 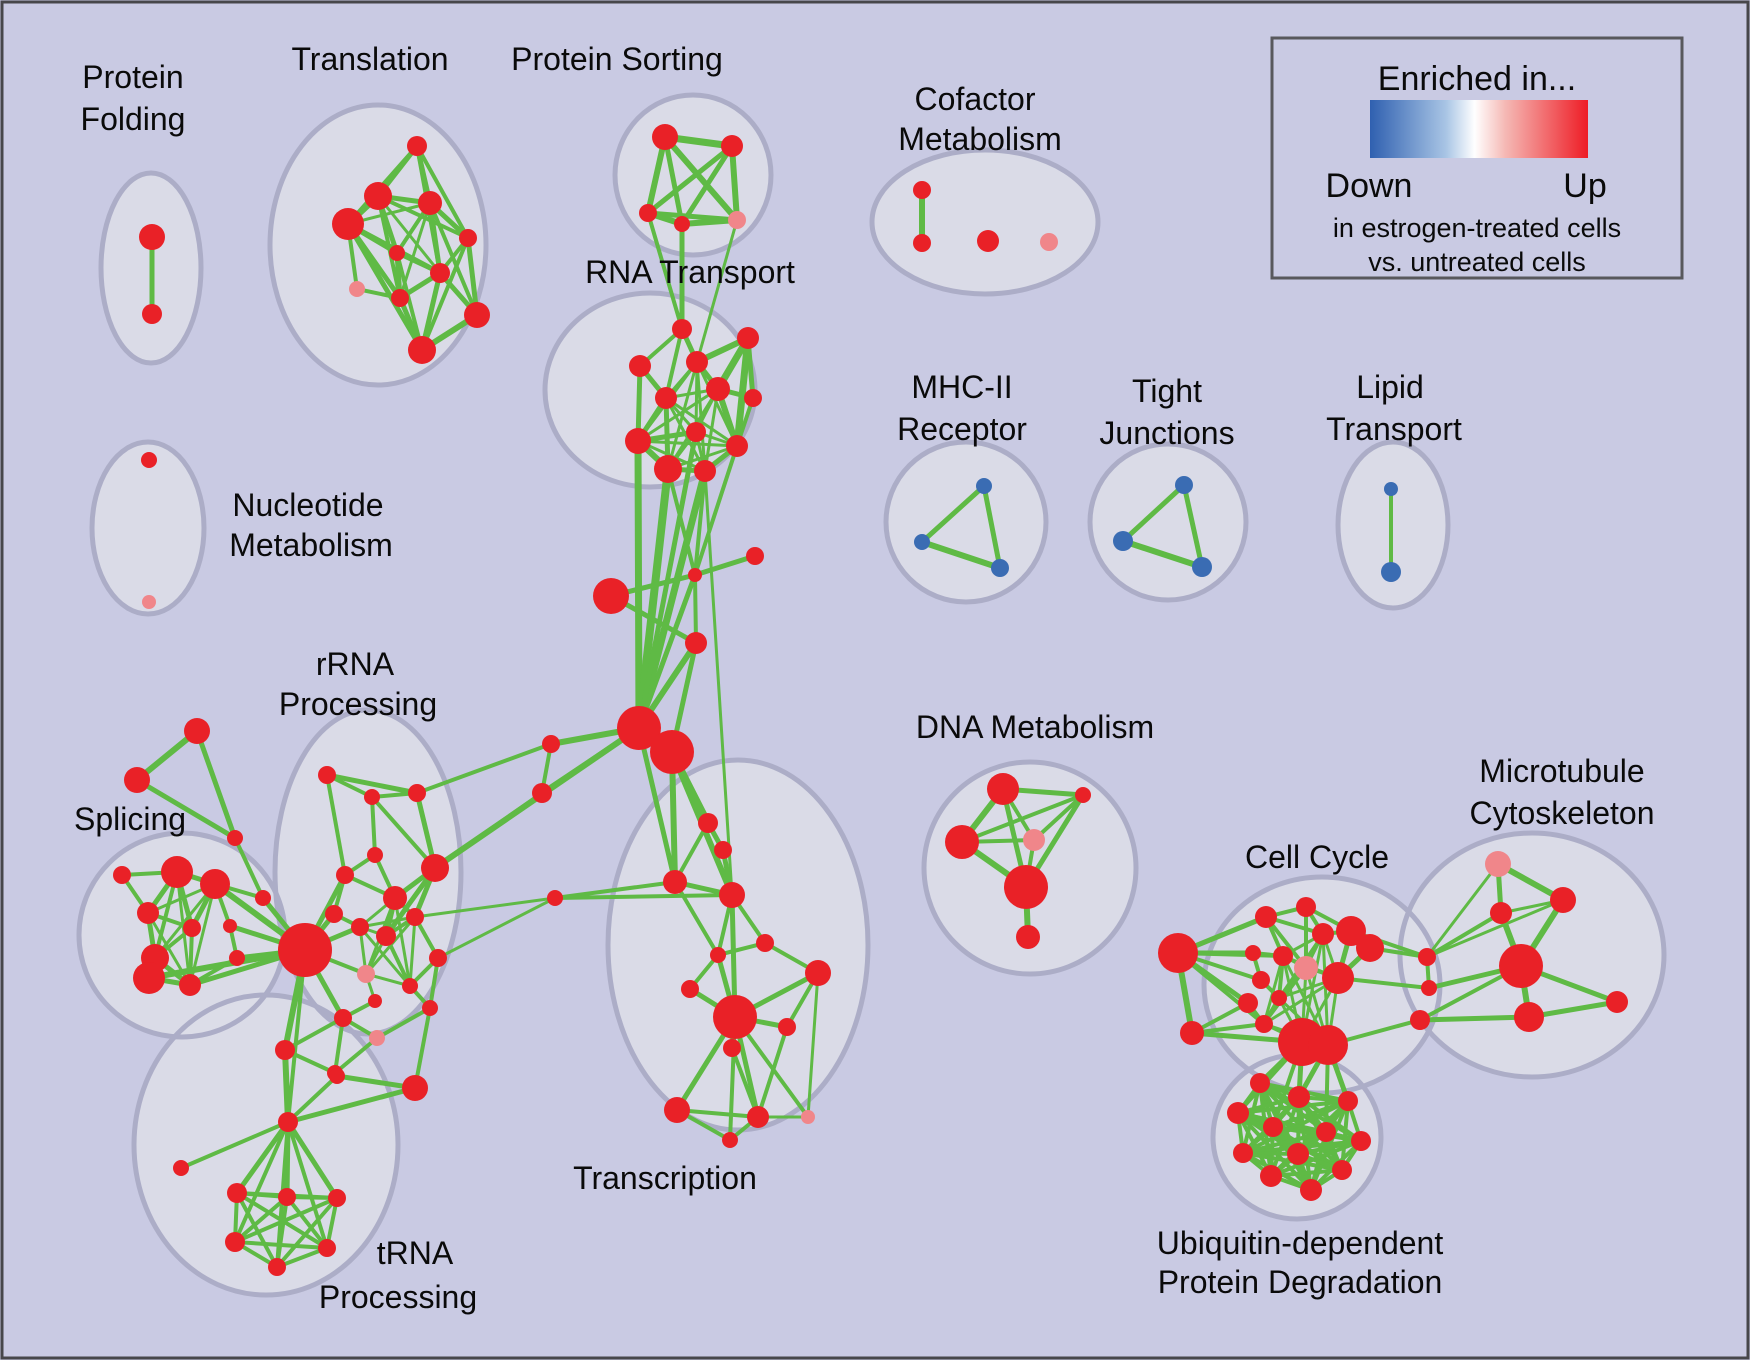 I want to click on edge-D2-D4, so click(x=1058, y=817).